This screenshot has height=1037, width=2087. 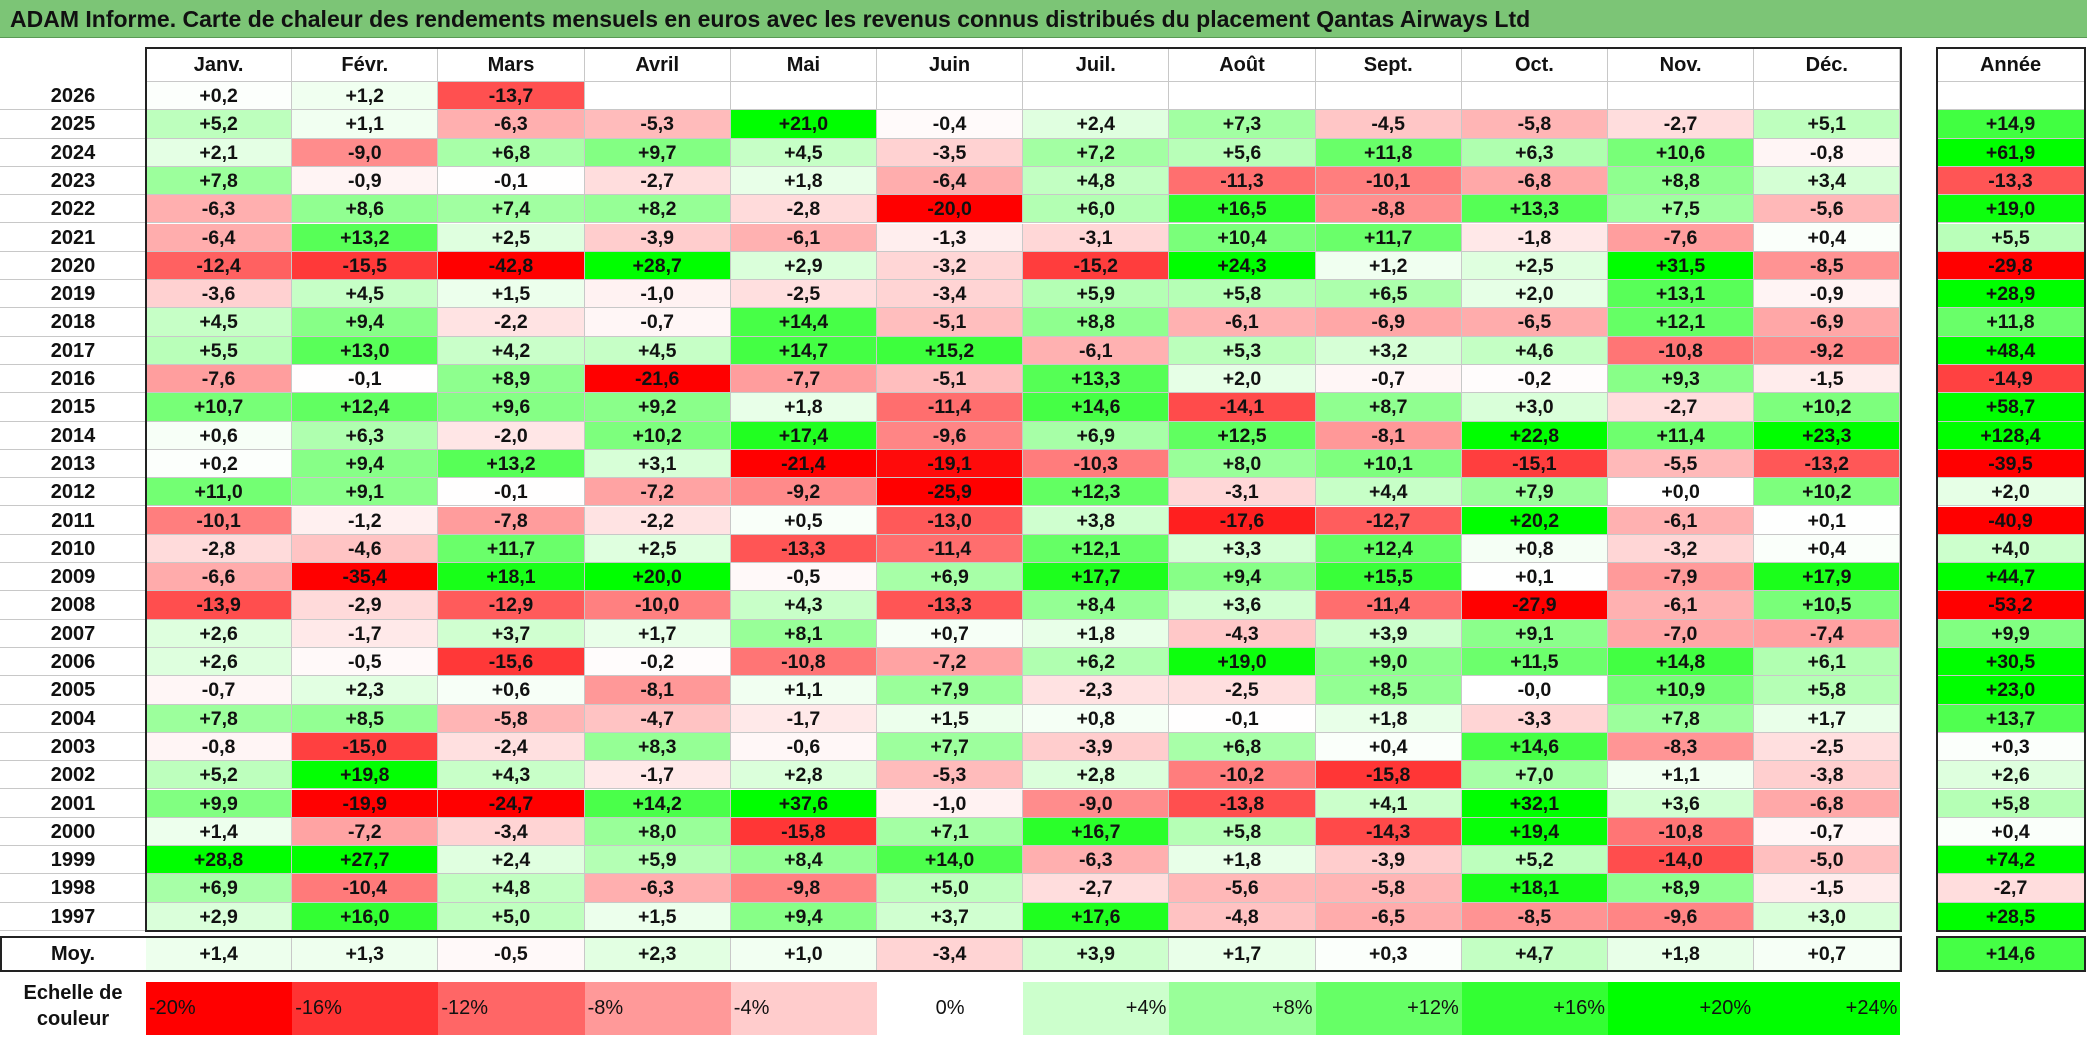 What do you see at coordinates (219, 181) in the screenshot?
I see `heatmap-cell: +7,8` at bounding box center [219, 181].